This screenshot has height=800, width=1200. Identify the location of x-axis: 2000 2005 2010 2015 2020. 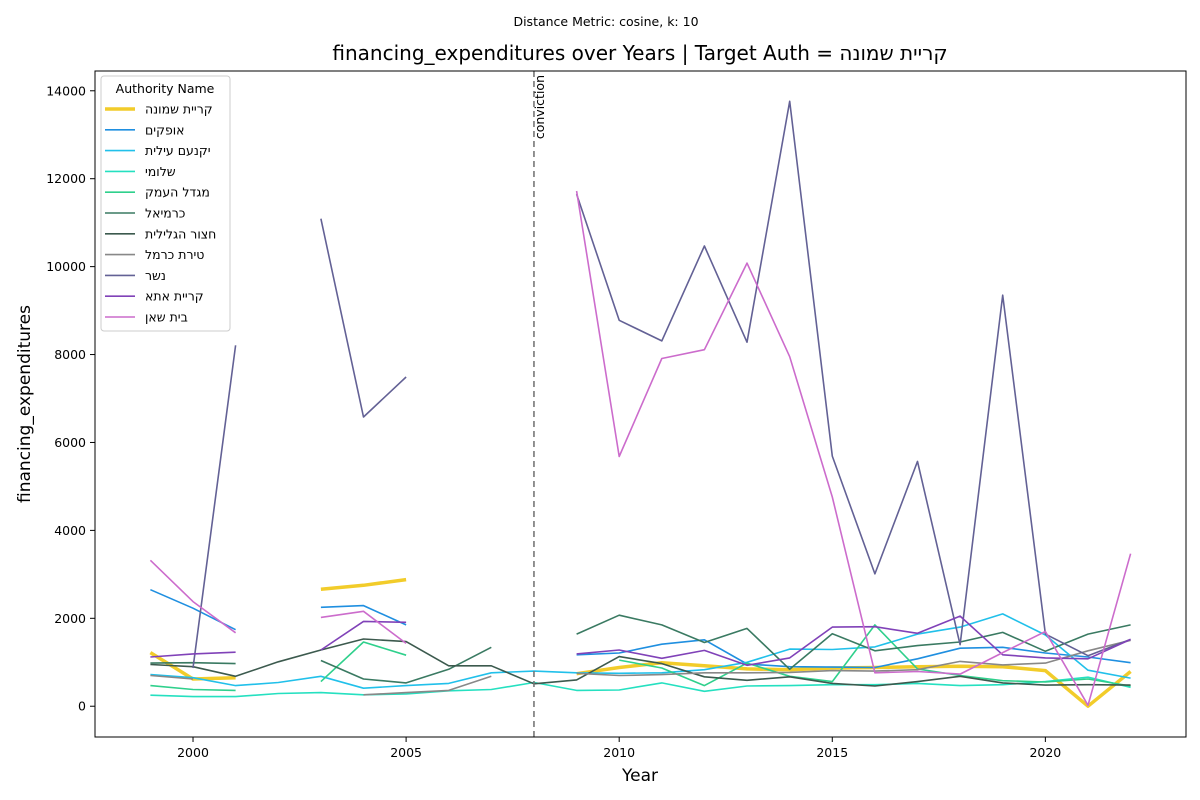
(619, 748).